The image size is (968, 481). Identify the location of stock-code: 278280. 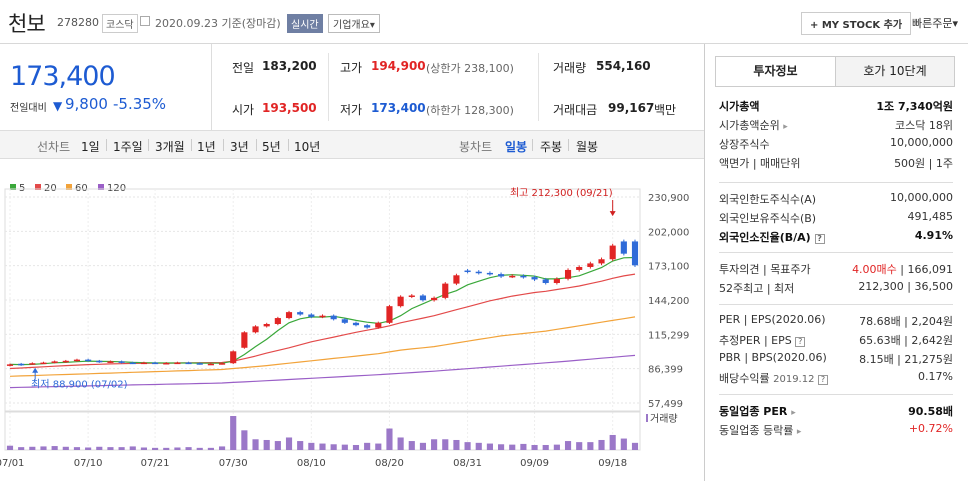
(78, 22).